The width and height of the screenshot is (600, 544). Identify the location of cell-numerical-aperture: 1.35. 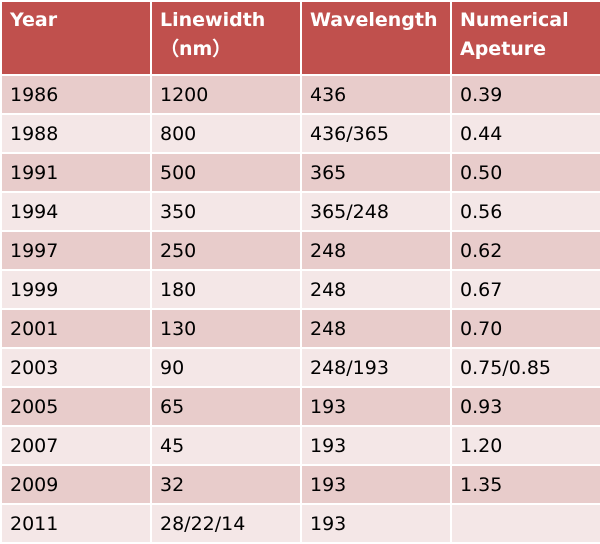
(525, 484).